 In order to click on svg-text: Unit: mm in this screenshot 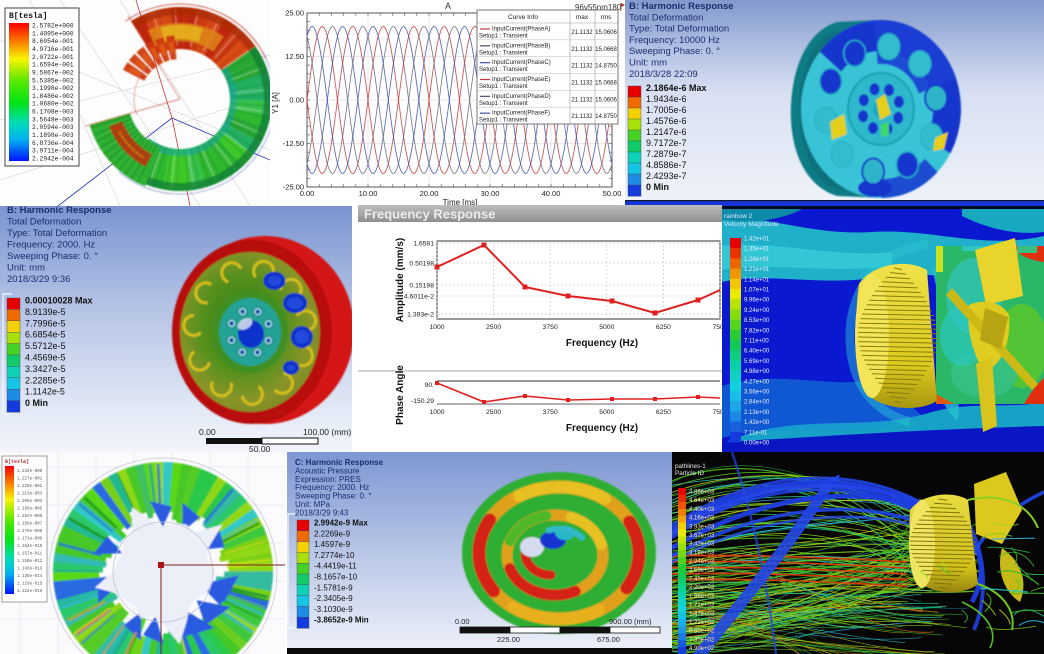, I will do `click(26, 268)`.